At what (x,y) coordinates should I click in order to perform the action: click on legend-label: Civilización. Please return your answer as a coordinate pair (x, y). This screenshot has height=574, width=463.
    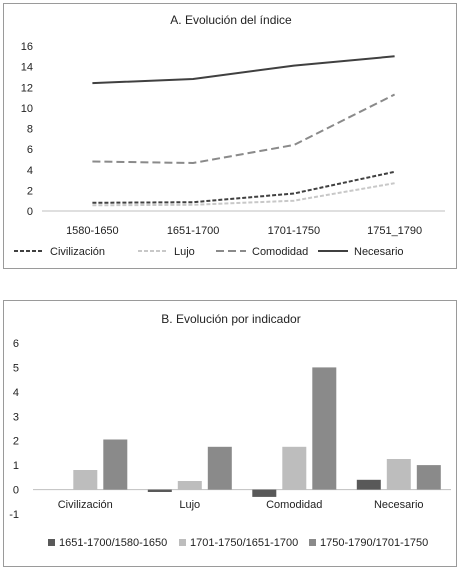
    Looking at the image, I should click on (77, 252).